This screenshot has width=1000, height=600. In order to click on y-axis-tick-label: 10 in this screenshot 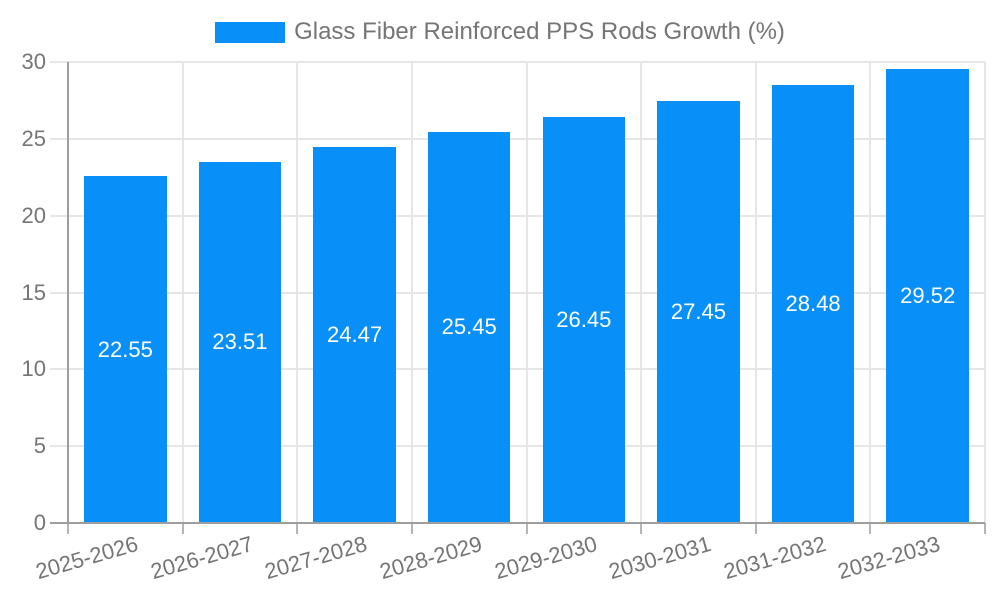, I will do `click(33, 369)`.